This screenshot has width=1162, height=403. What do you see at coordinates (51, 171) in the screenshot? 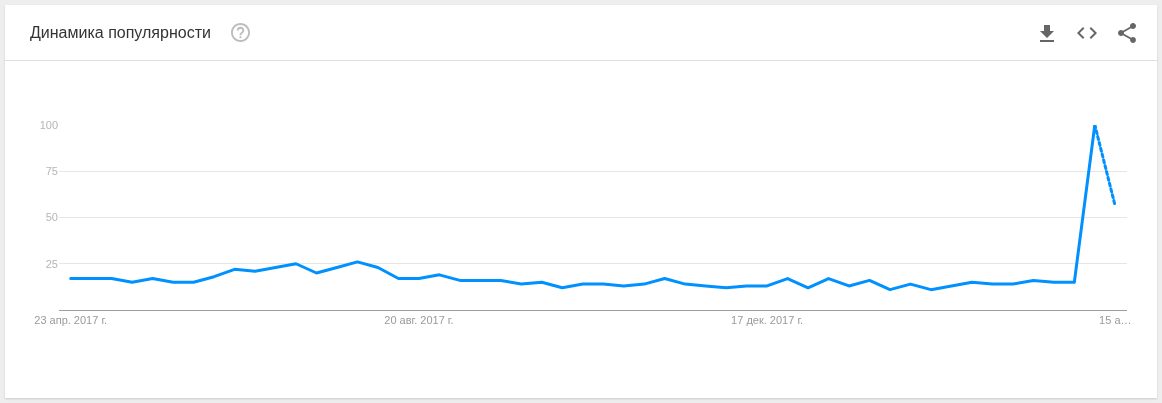
I see `y-tick-label: 75` at bounding box center [51, 171].